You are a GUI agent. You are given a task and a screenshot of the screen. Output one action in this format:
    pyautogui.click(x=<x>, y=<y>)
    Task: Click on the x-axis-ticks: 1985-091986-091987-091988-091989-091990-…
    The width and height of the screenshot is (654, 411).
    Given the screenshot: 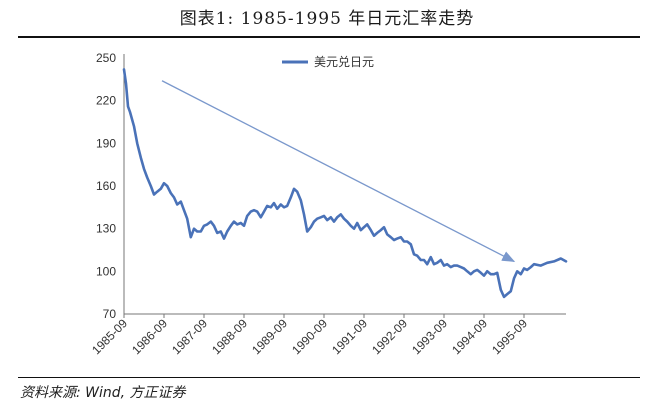 What is the action you would take?
    pyautogui.click(x=309, y=335)
    